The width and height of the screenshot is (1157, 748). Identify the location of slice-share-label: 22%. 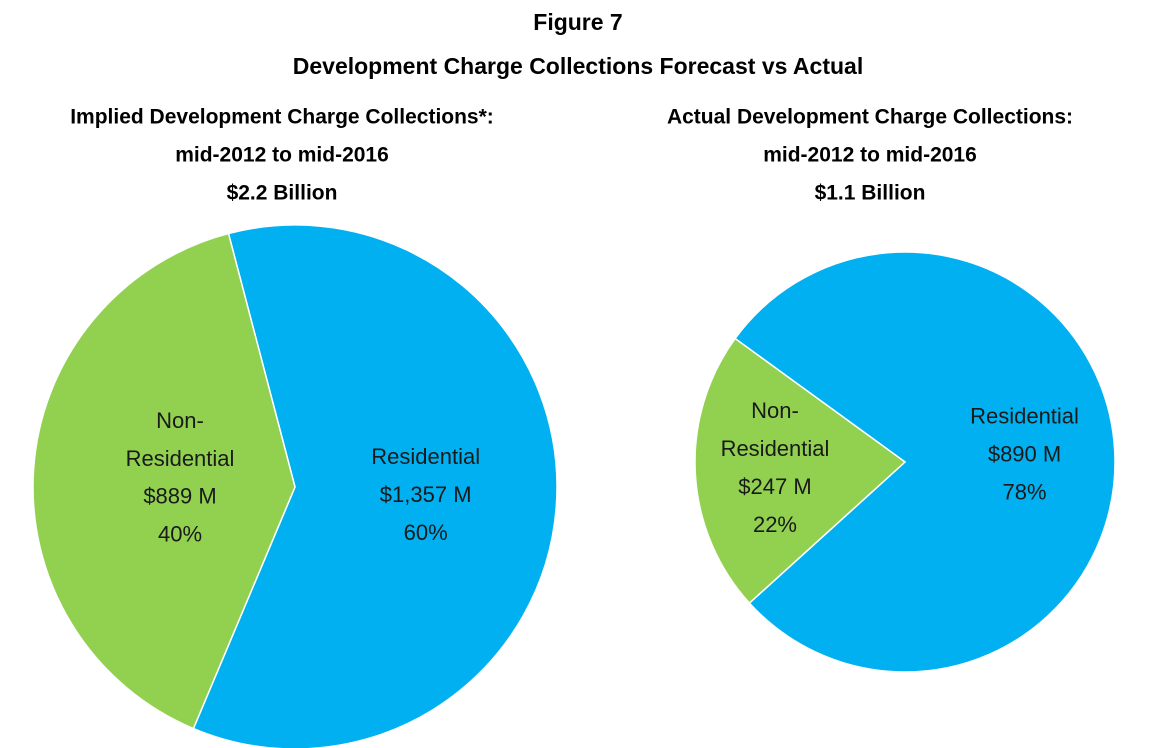
(775, 524).